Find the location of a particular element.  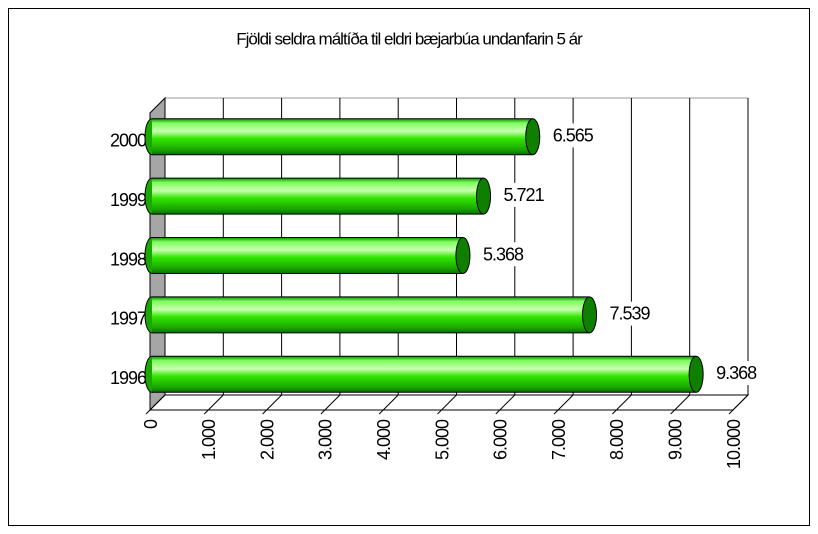

y-tick-label: 1999 is located at coordinates (128, 200).